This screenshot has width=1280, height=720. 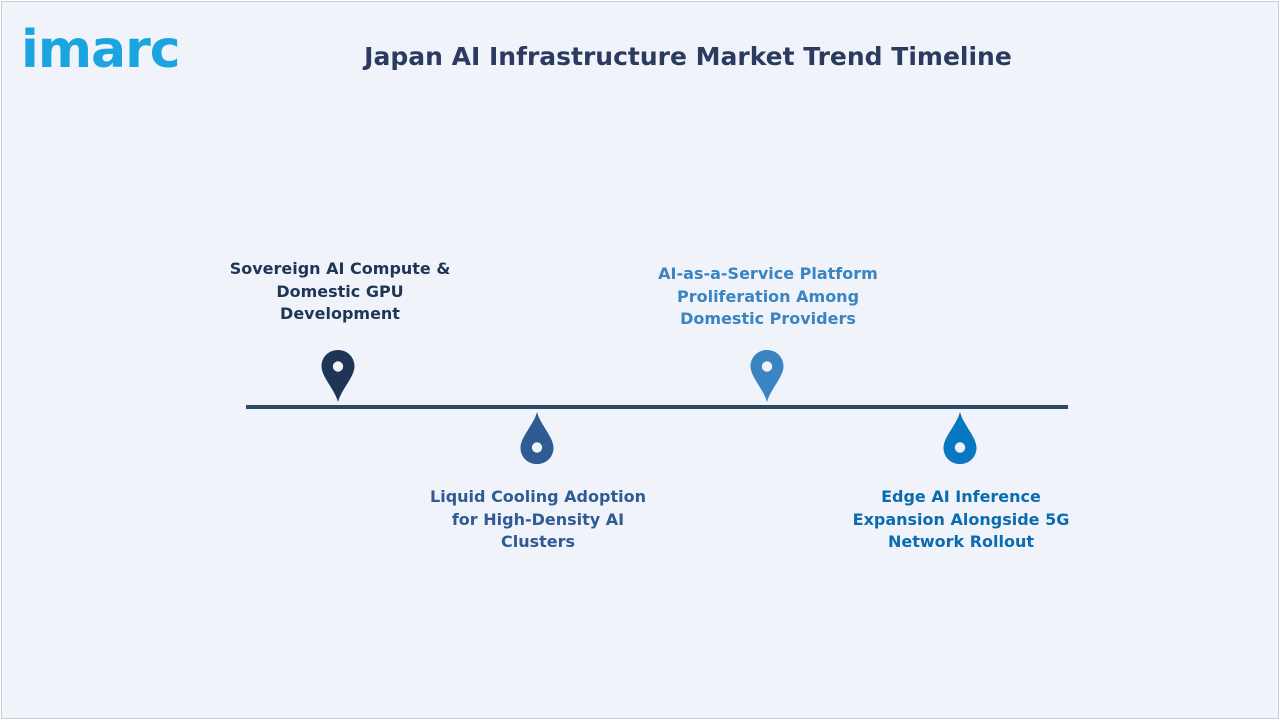 I want to click on pin-2-shape, so click(x=537, y=438).